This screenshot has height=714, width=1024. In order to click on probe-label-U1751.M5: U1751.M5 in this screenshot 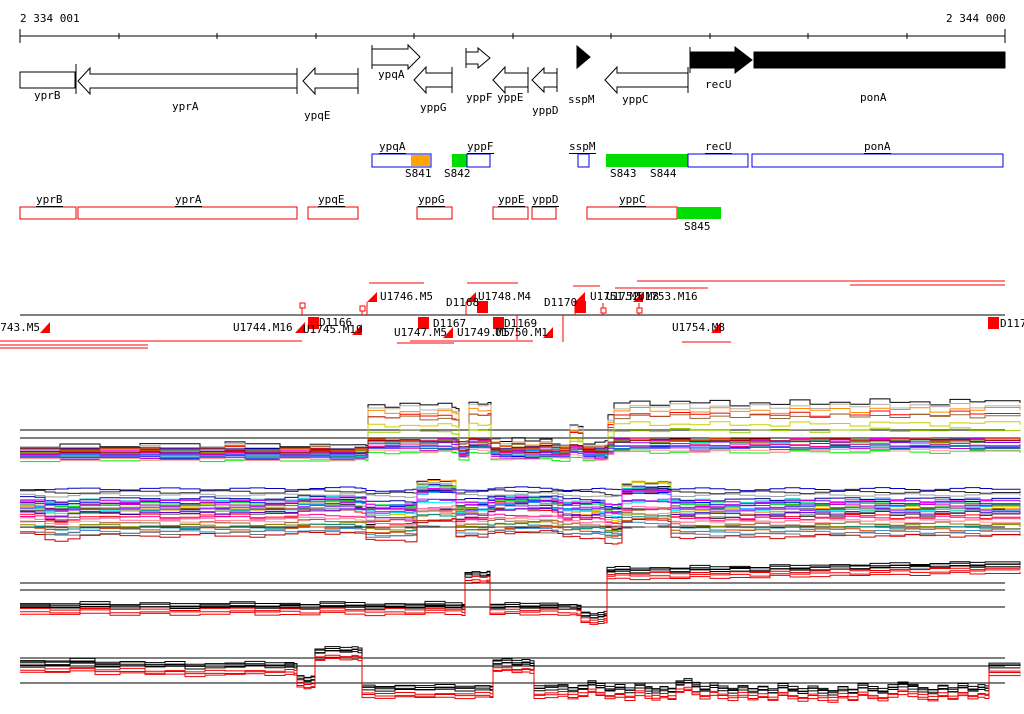, I will do `click(616, 296)`.